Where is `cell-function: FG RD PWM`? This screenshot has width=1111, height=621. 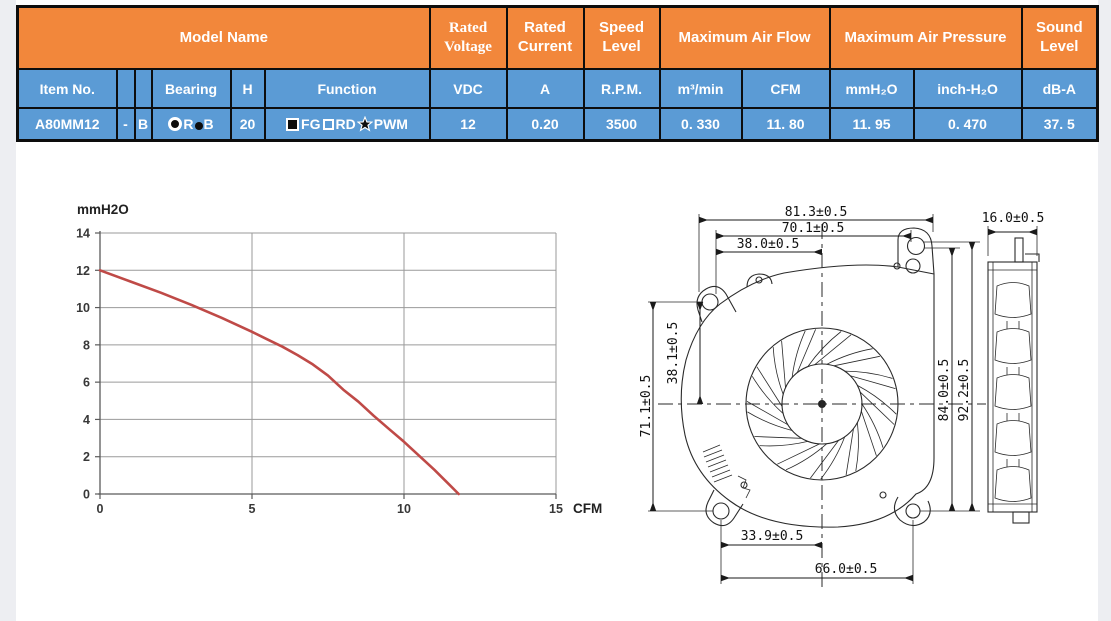 cell-function: FG RD PWM is located at coordinates (347, 124).